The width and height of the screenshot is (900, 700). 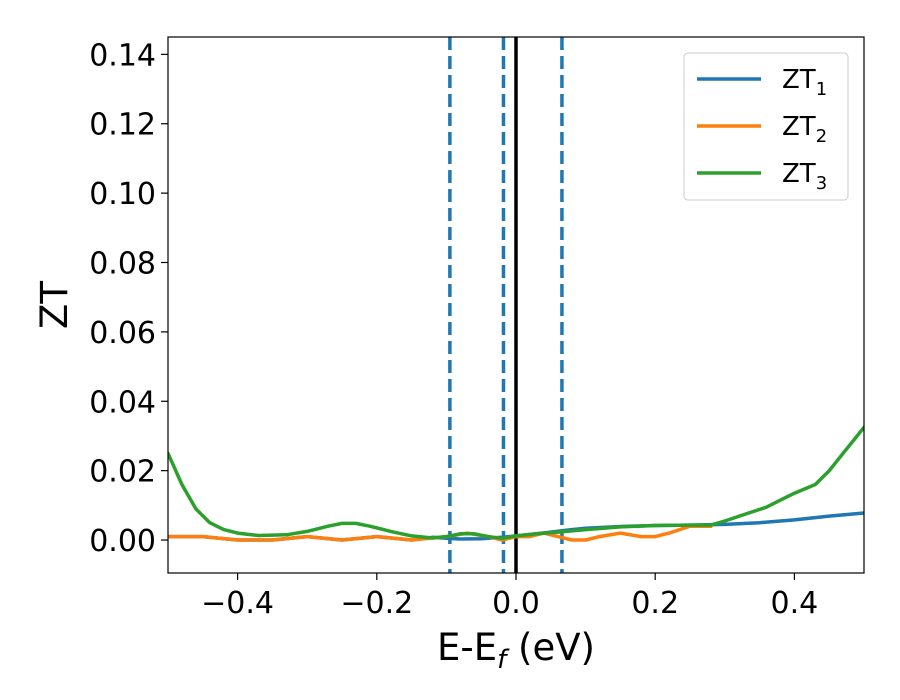 What do you see at coordinates (128, 298) in the screenshot?
I see `y-axis: 0.00 0.02 0.04 0.06 0.08 0.10 0.12 0.14` at bounding box center [128, 298].